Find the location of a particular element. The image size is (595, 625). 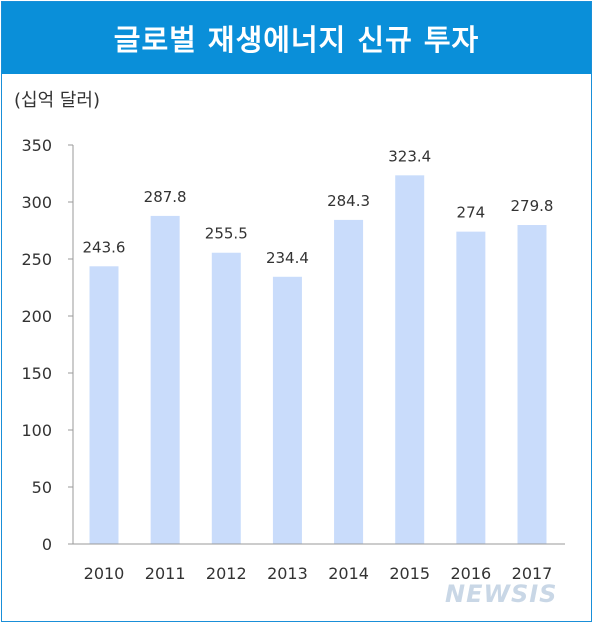

value-label-2017: 279.8 is located at coordinates (532, 206).